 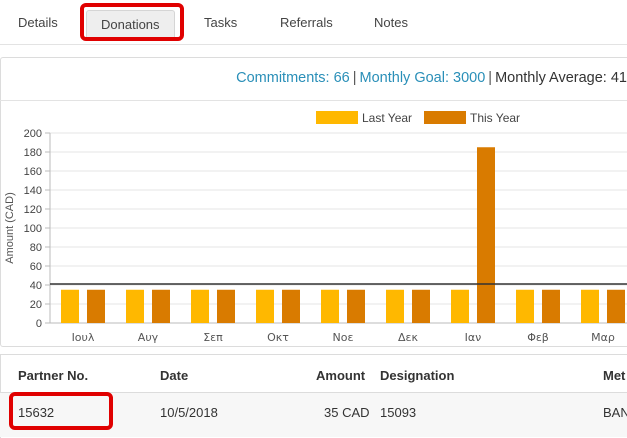 I want to click on monthly-goal-text: Monthly Goal: 3000, so click(x=422, y=78).